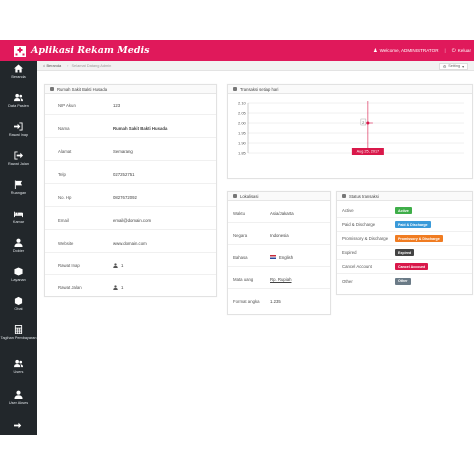 This screenshot has width=474, height=474. I want to click on status-key: Other, so click(347, 281).